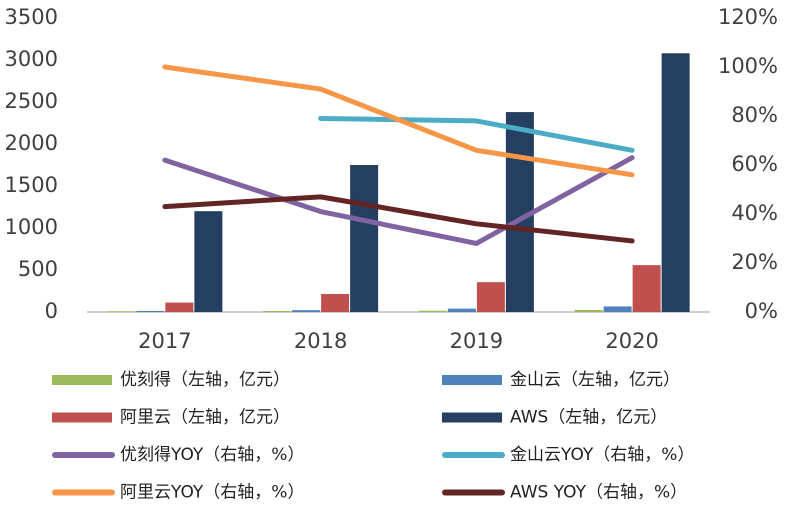  What do you see at coordinates (51, 311) in the screenshot?
I see `y-tick-label: 0` at bounding box center [51, 311].